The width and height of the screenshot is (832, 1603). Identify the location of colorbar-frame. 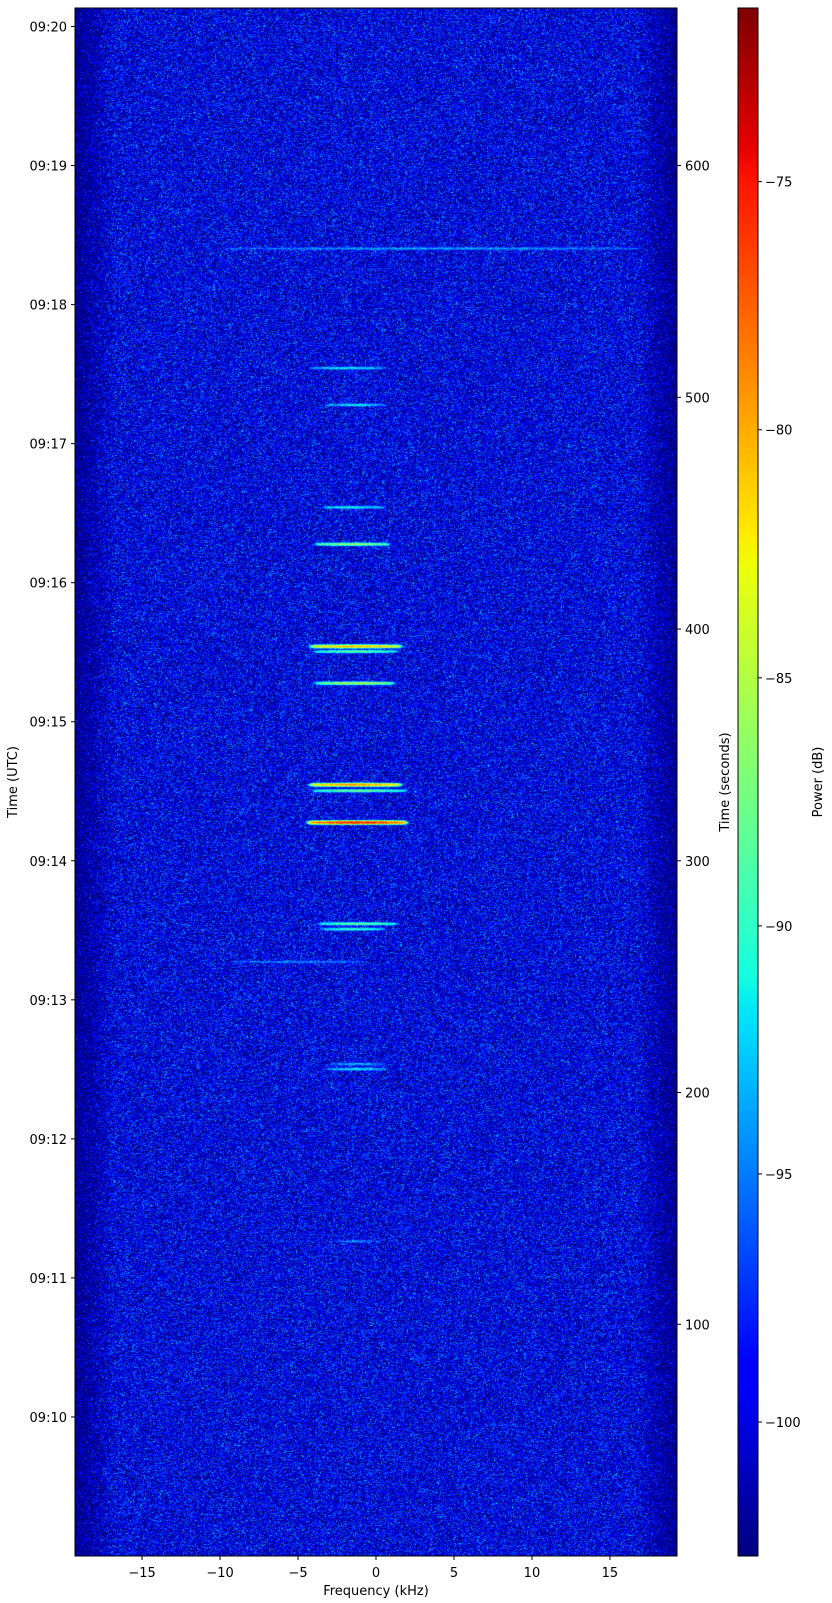
(748, 782).